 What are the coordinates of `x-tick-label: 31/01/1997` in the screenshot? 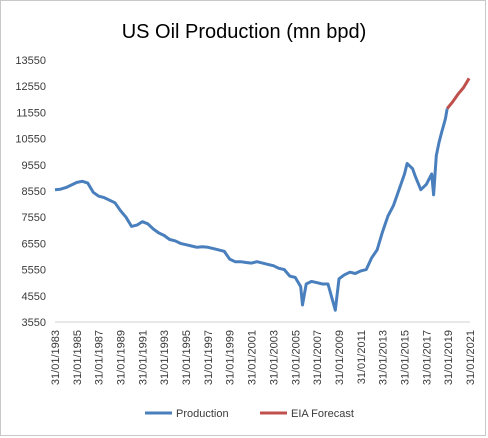 It's located at (209, 357).